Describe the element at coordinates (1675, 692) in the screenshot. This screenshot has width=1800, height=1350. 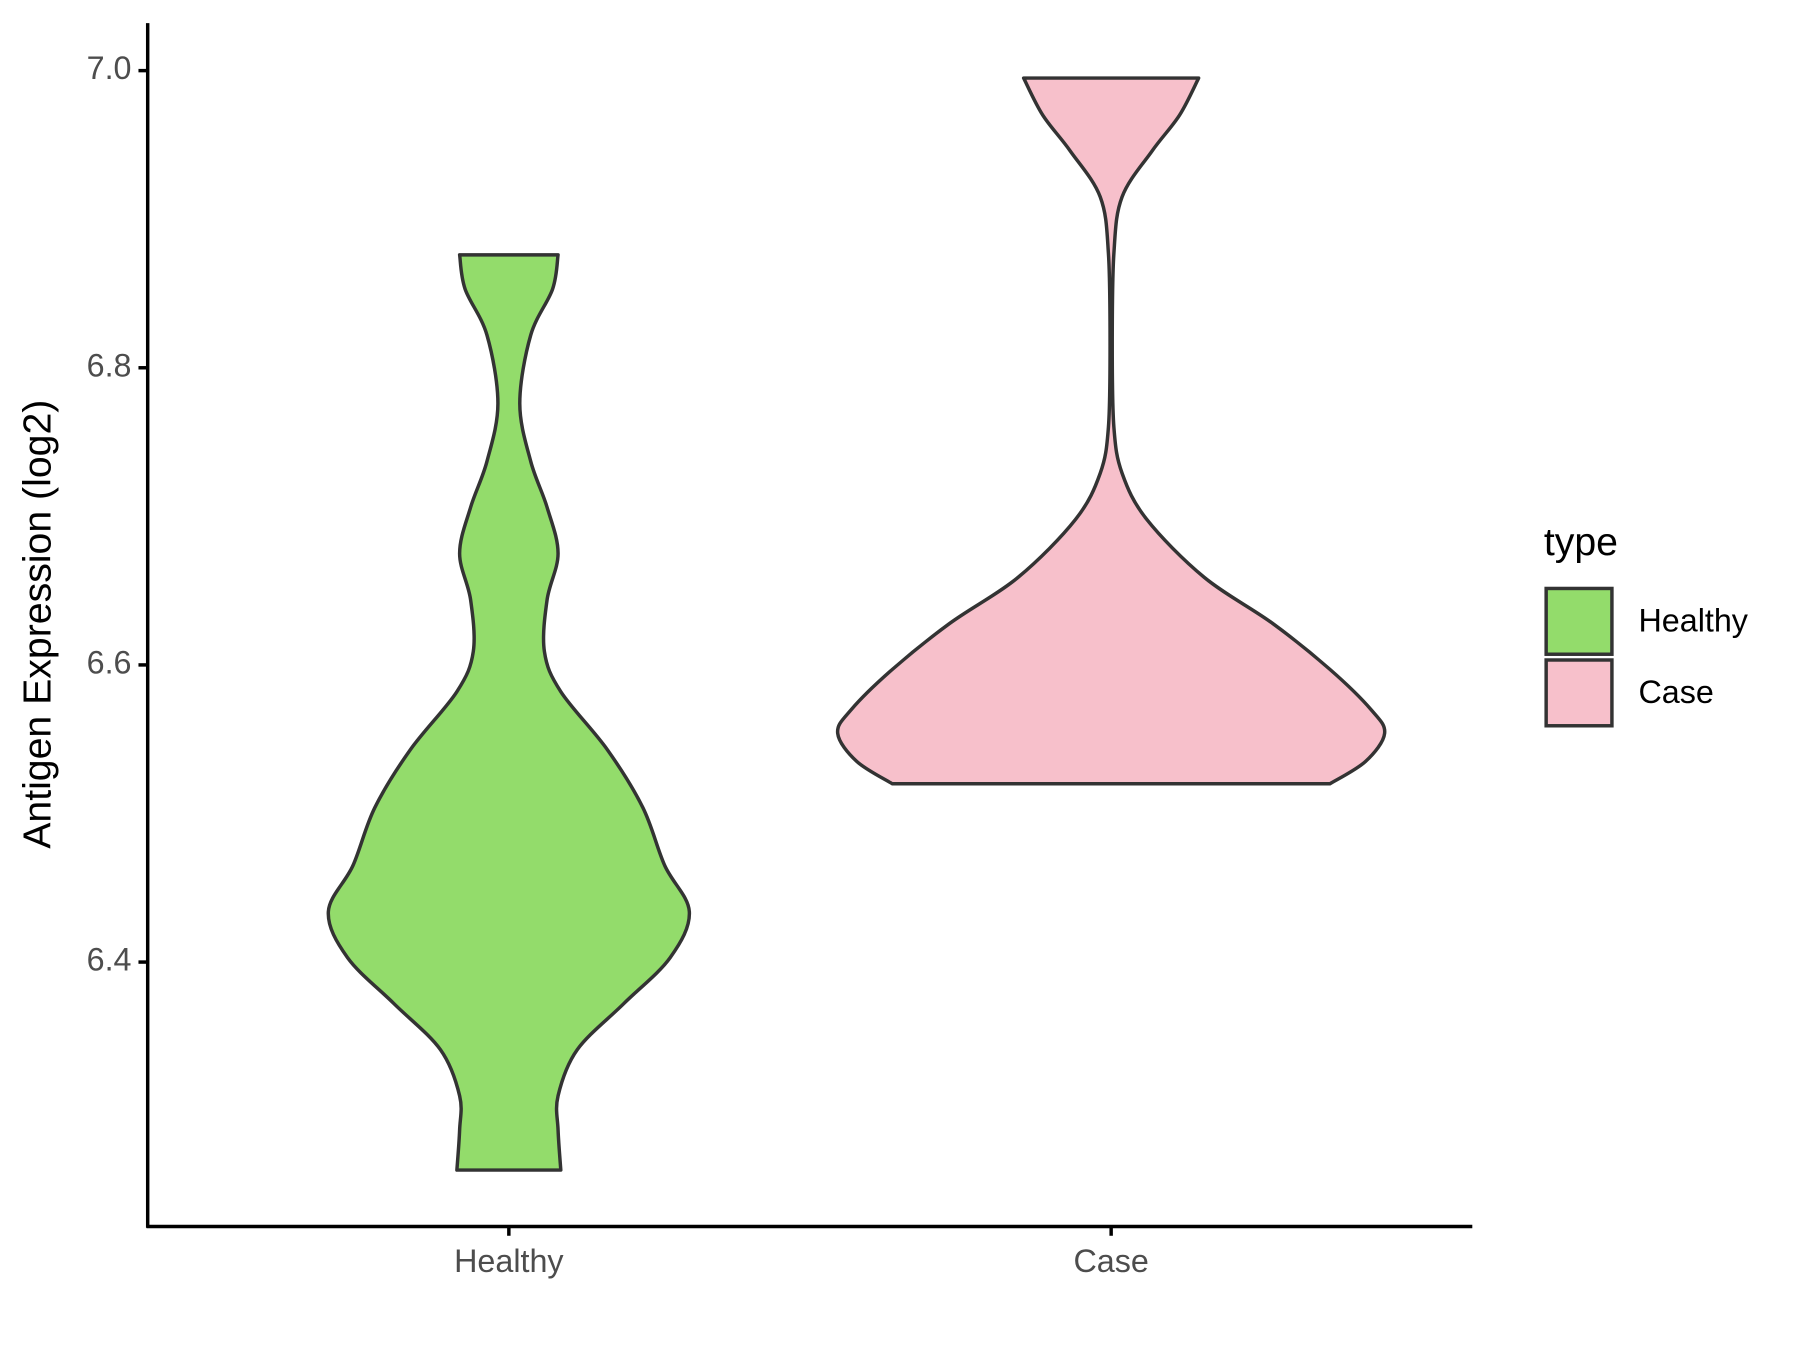
I see `legend-label: Case` at that location.